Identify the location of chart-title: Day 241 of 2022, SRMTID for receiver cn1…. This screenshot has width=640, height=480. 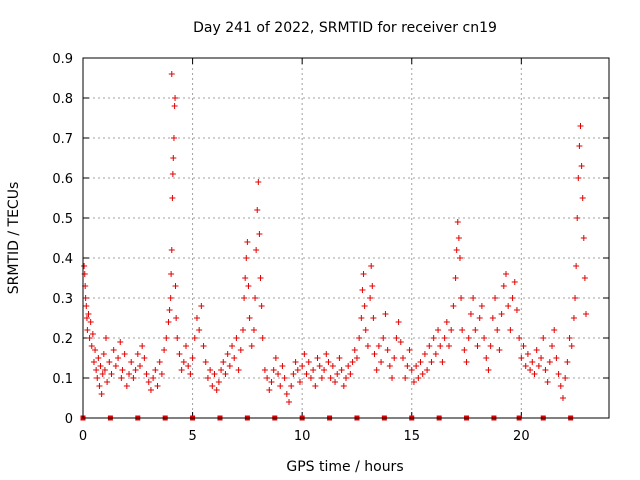
(345, 28).